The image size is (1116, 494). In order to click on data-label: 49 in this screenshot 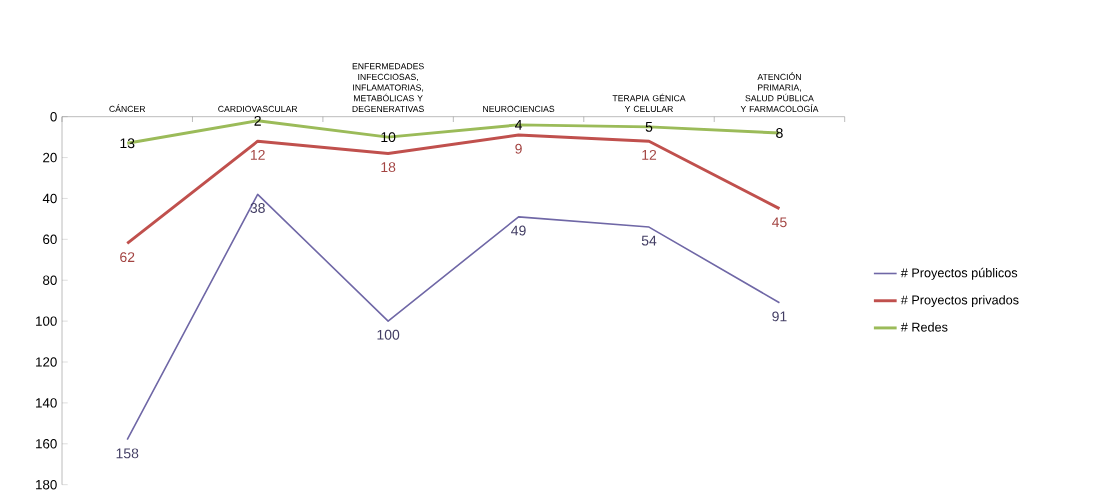, I will do `click(518, 230)`.